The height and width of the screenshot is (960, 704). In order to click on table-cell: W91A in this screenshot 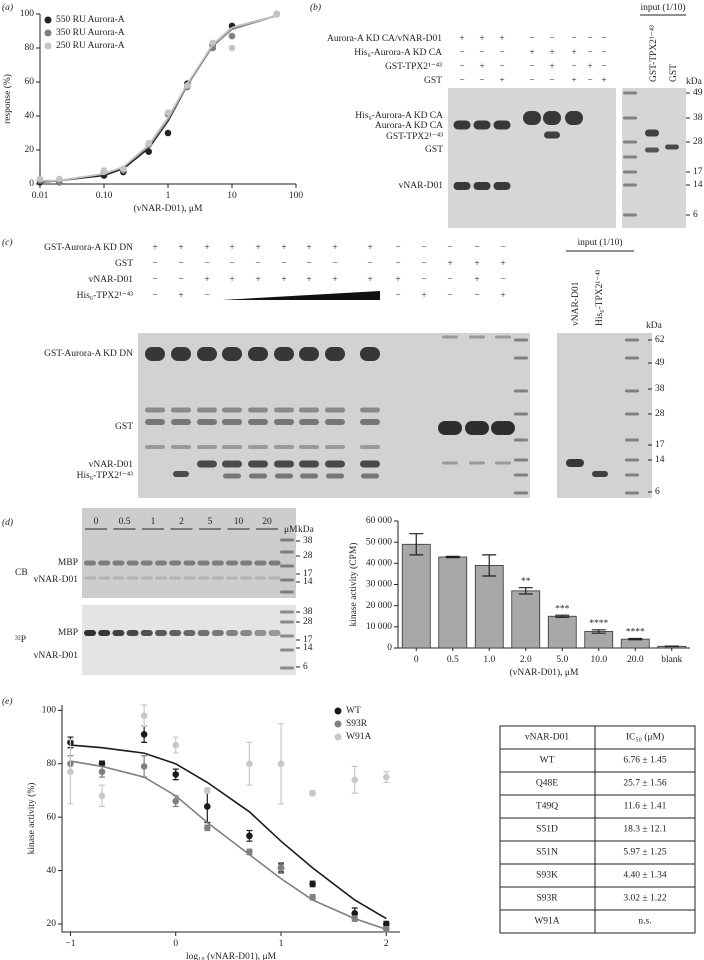, I will do `click(546, 922)`.